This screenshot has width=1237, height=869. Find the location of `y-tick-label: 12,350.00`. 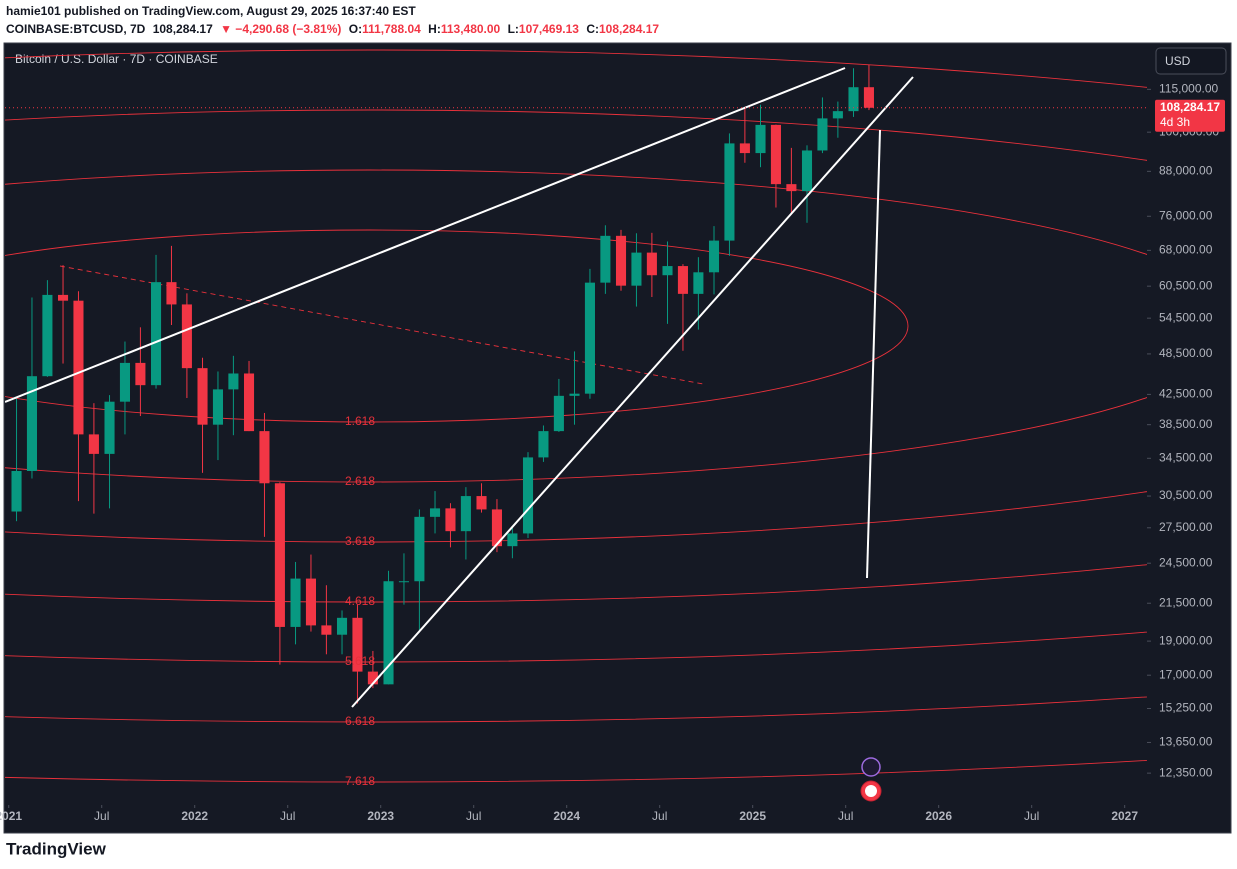

y-tick-label: 12,350.00 is located at coordinates (1186, 772).